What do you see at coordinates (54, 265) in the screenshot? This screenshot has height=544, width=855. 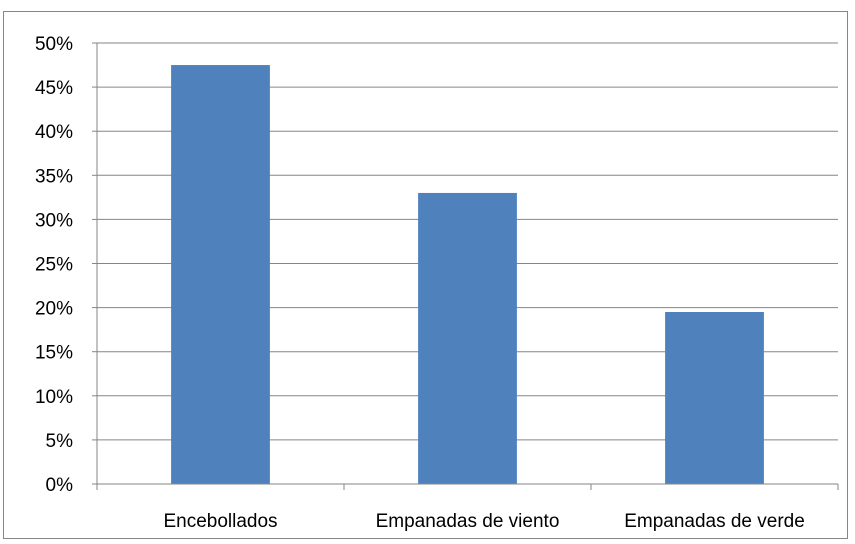 I see `y-tick-label: 25%` at bounding box center [54, 265].